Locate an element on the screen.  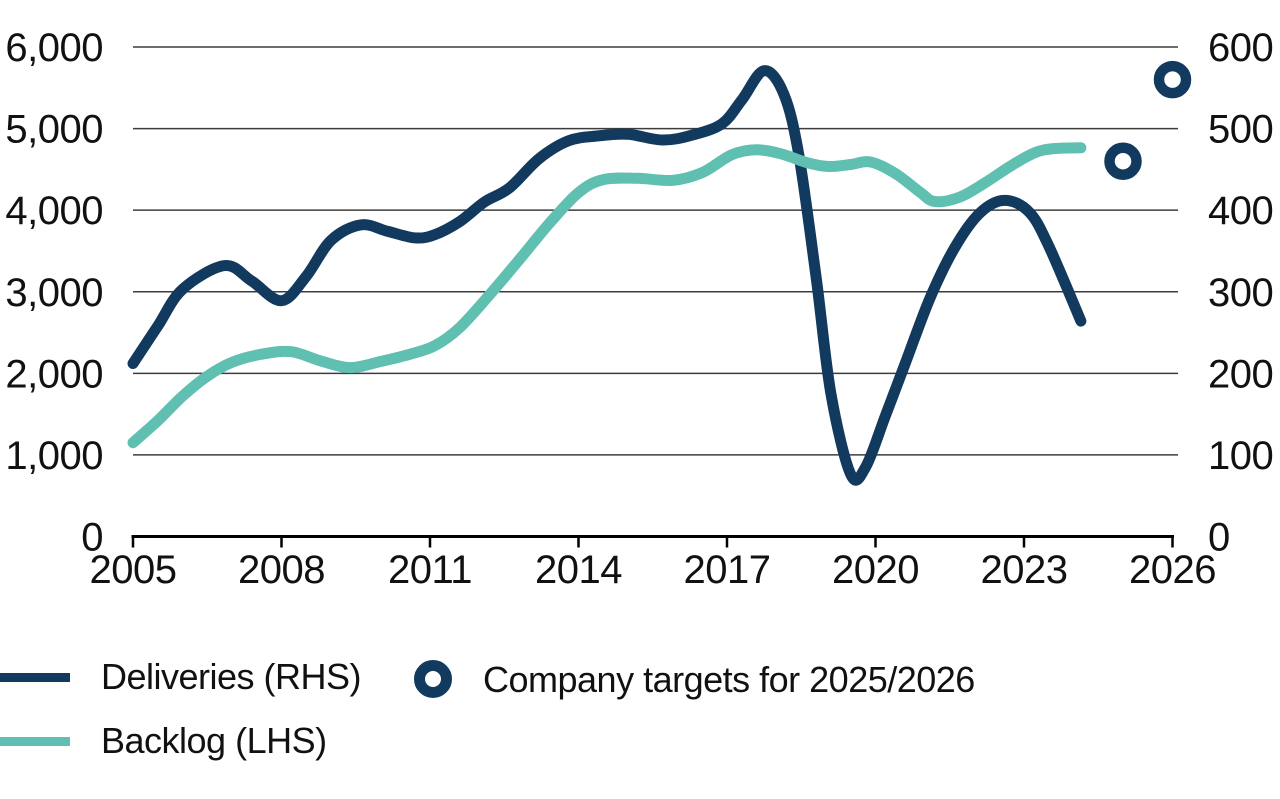
y-axis-right-label: 300 is located at coordinates (1240, 293).